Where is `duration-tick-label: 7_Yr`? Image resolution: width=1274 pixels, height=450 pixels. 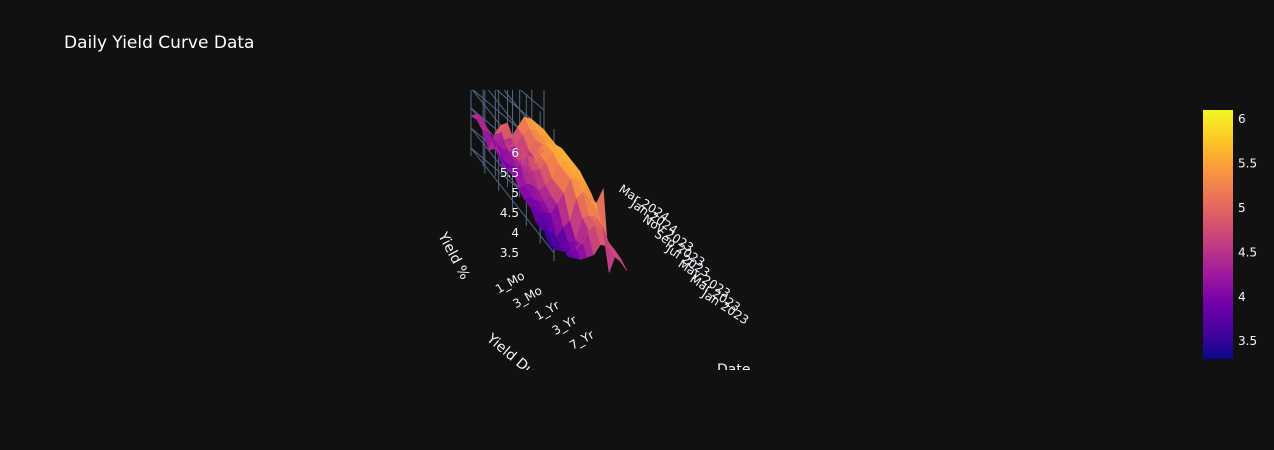
duration-tick-label: 7_Yr is located at coordinates (581, 339).